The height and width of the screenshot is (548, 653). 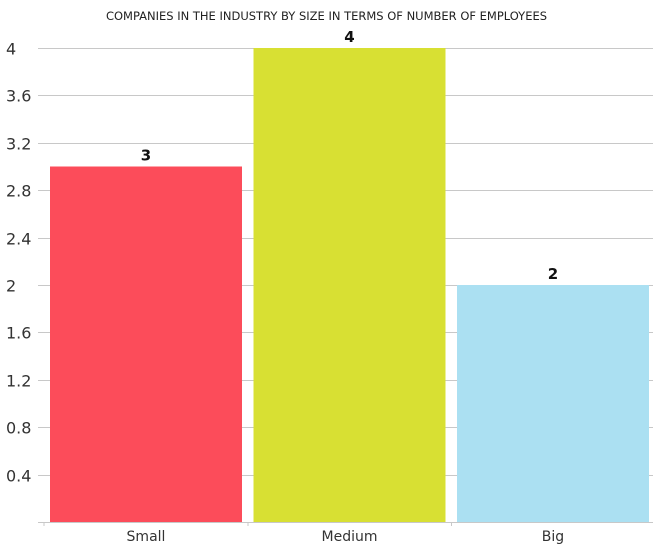 I want to click on data-label-big: 2, so click(x=553, y=274).